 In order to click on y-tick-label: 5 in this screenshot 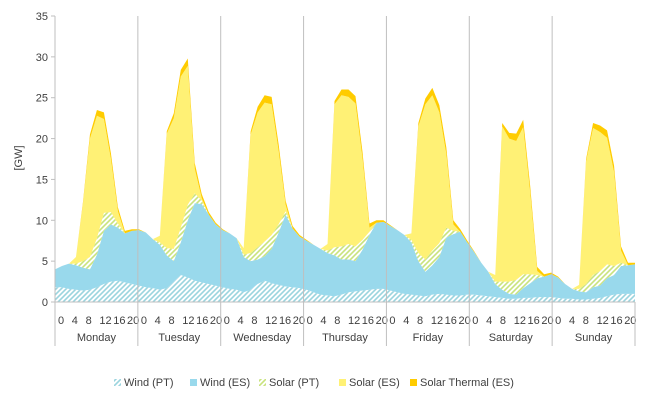, I will do `click(45, 262)`.